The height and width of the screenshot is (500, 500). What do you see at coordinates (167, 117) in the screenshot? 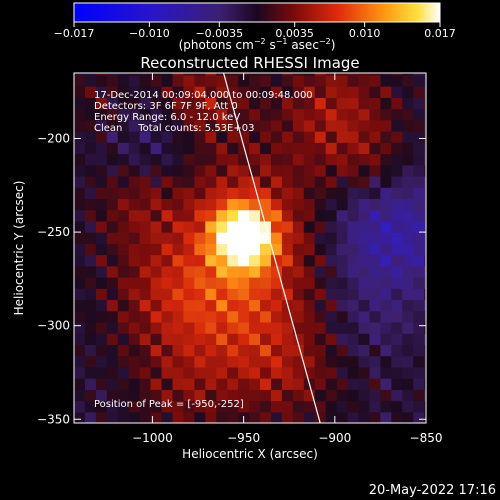
I see `annotation-energy-range: Energy Range: 6.0 - 12.0 keV` at bounding box center [167, 117].